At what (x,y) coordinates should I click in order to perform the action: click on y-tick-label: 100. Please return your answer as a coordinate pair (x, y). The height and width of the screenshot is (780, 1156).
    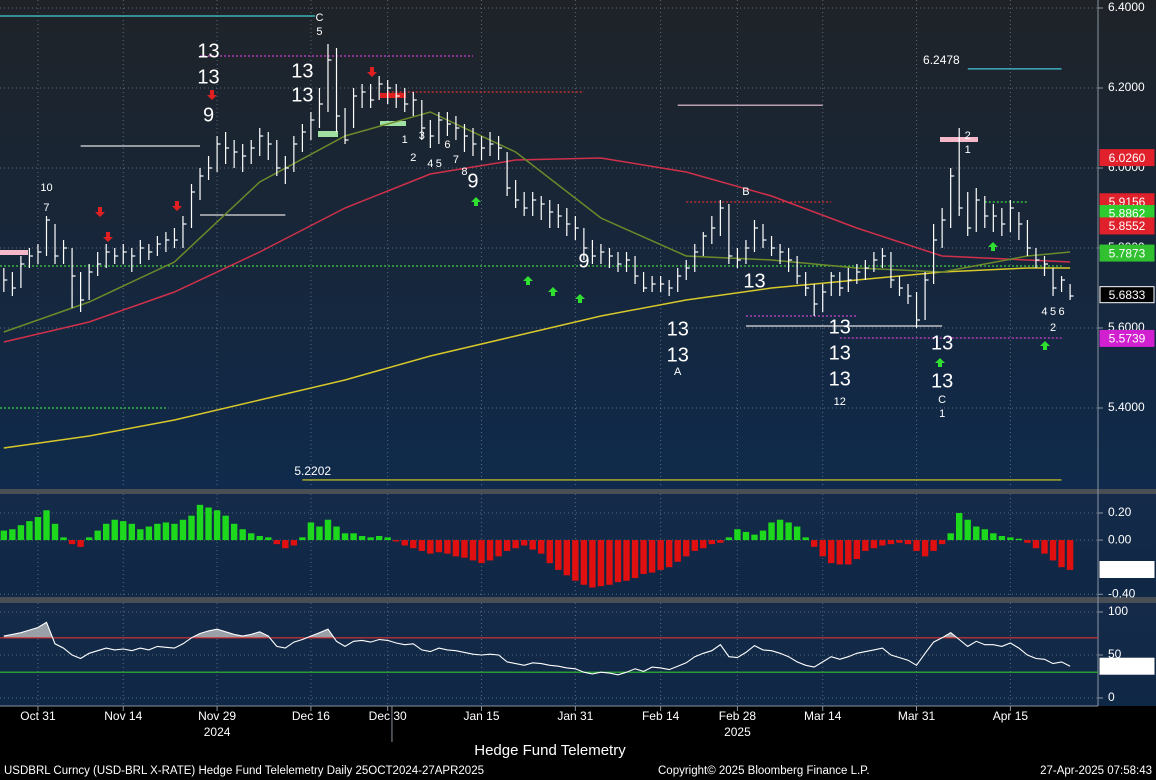
    Looking at the image, I should click on (1118, 611).